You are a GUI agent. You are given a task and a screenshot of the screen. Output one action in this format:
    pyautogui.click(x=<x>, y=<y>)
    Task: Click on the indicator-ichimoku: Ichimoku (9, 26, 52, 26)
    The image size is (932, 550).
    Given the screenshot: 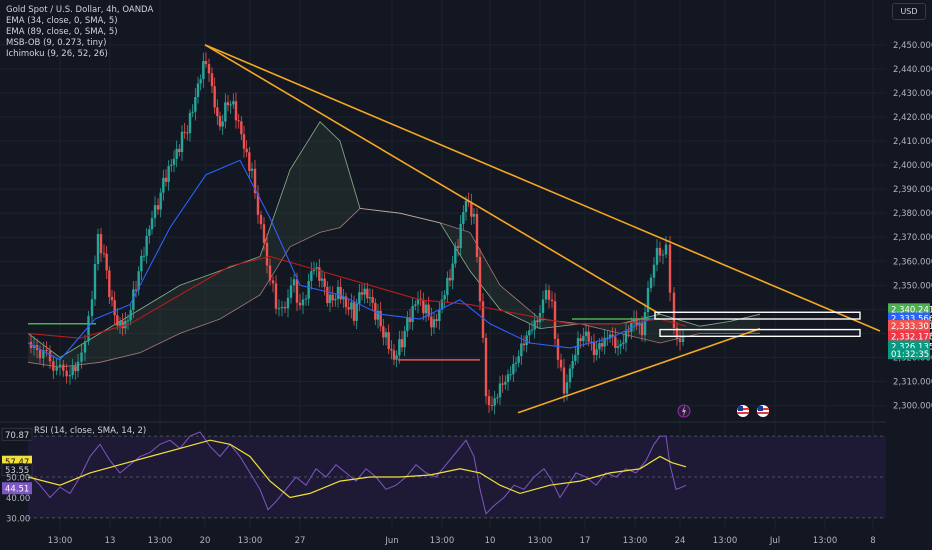 What is the action you would take?
    pyautogui.click(x=57, y=54)
    